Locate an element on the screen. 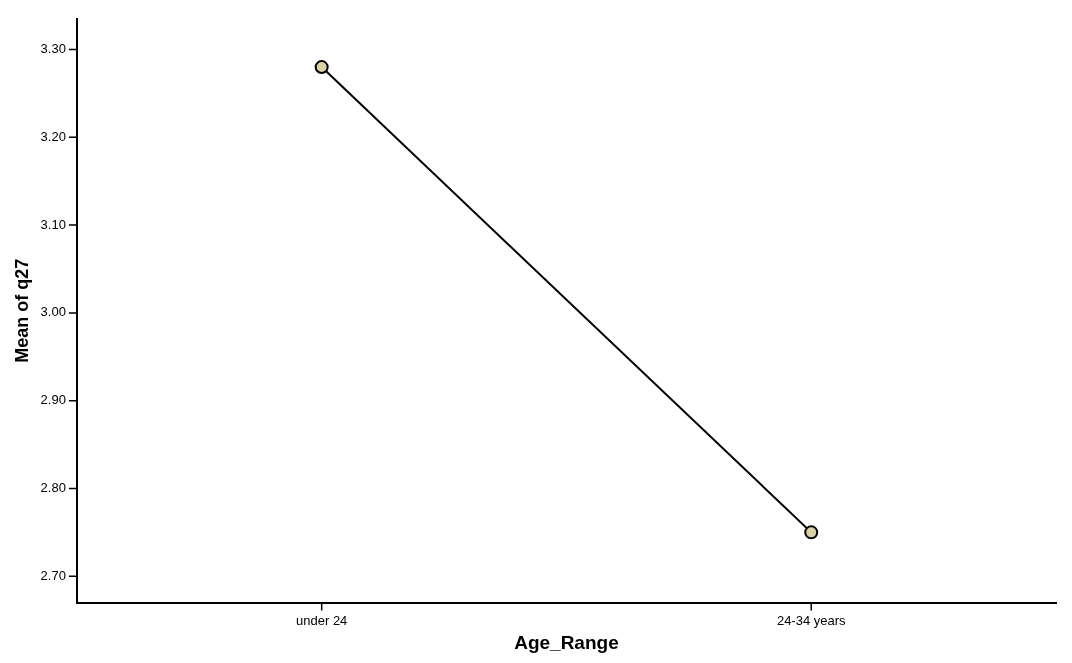  x-tick-label: under 24 is located at coordinates (322, 620).